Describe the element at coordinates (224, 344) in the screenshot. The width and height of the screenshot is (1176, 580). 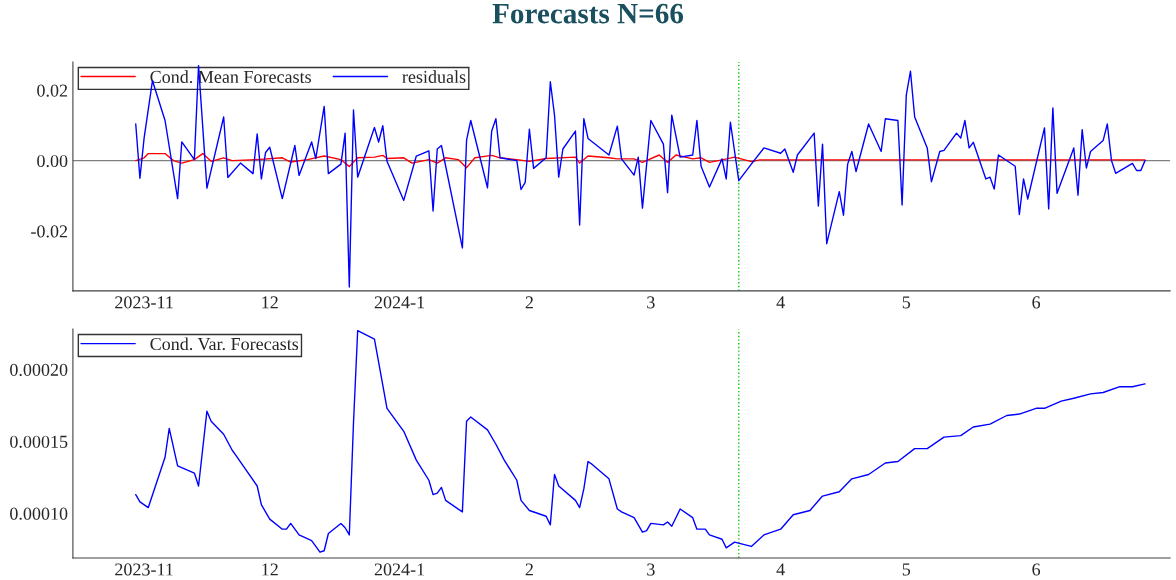
I see `legend-label: Cond. Var. Forecasts` at that location.